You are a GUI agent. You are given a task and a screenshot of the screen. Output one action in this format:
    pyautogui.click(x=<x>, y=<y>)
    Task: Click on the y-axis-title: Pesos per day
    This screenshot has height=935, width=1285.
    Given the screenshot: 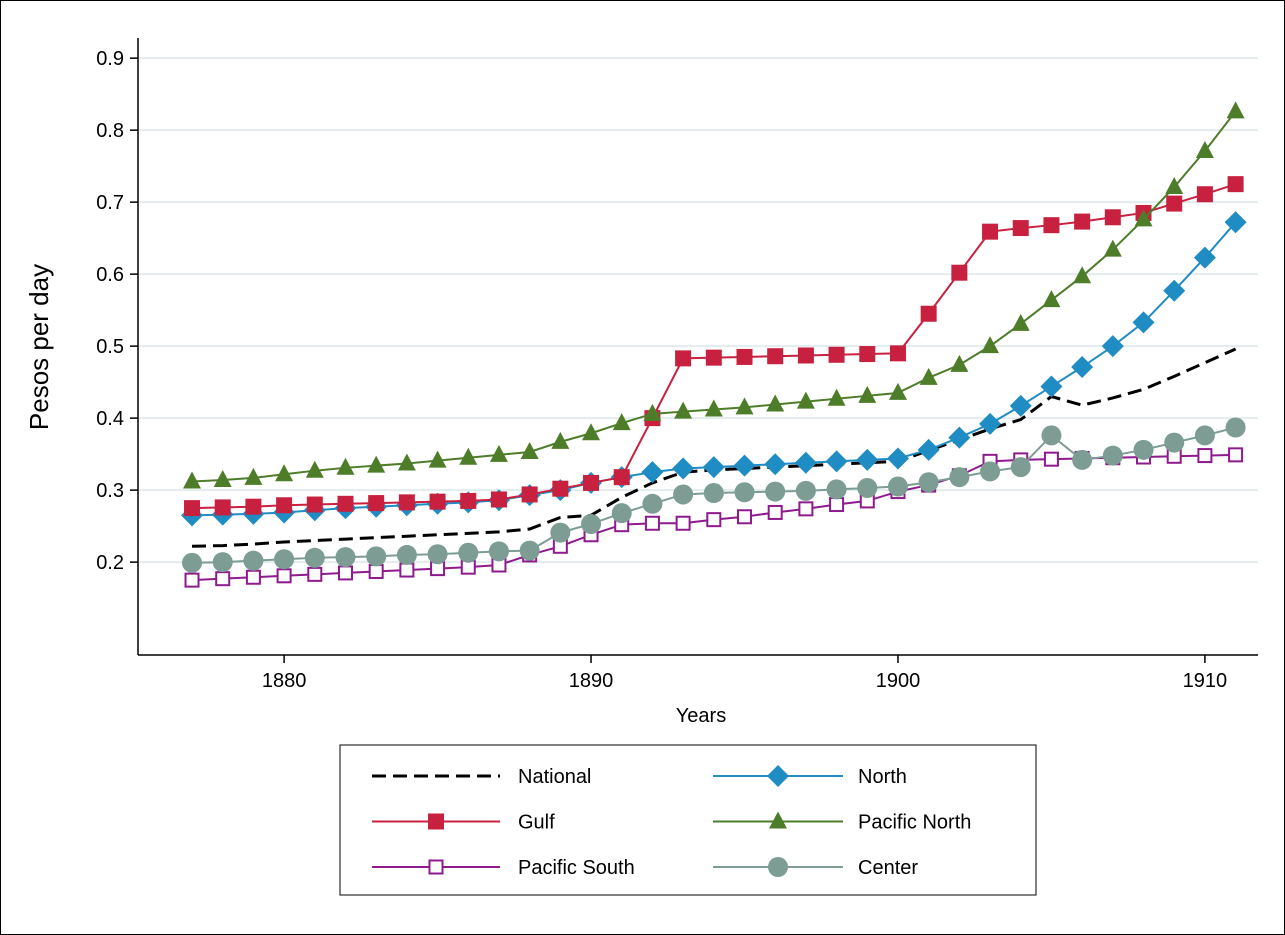 What is the action you would take?
    pyautogui.click(x=39, y=347)
    